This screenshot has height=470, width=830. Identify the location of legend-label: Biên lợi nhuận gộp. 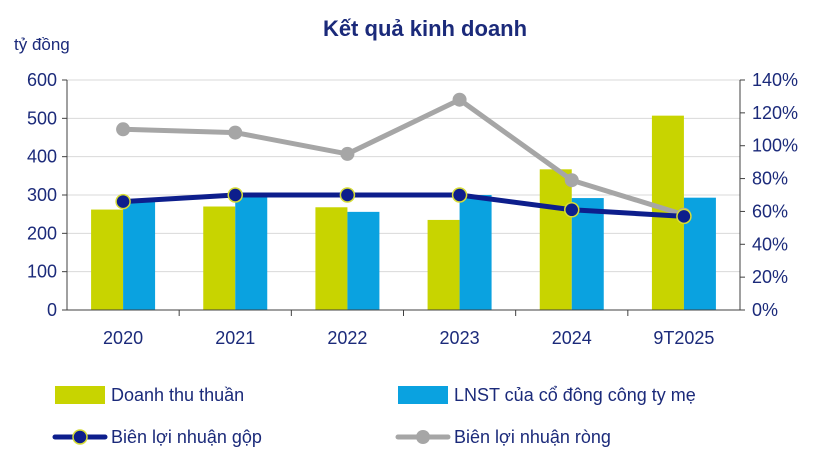
(186, 437).